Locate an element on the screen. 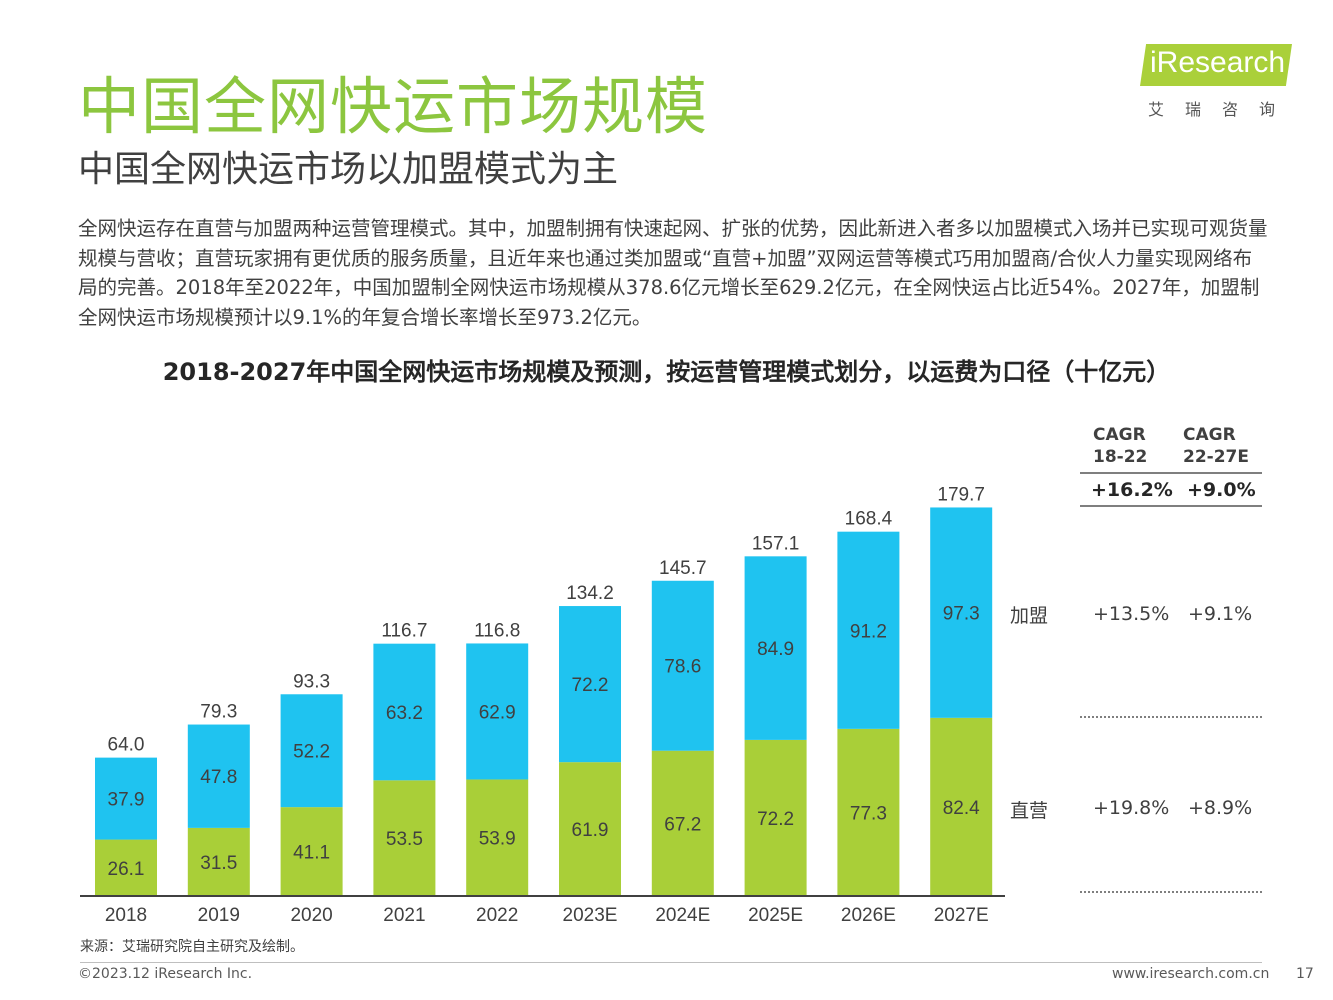 The height and width of the screenshot is (1000, 1333). data-label-total-2021: 116.7 is located at coordinates (404, 631).